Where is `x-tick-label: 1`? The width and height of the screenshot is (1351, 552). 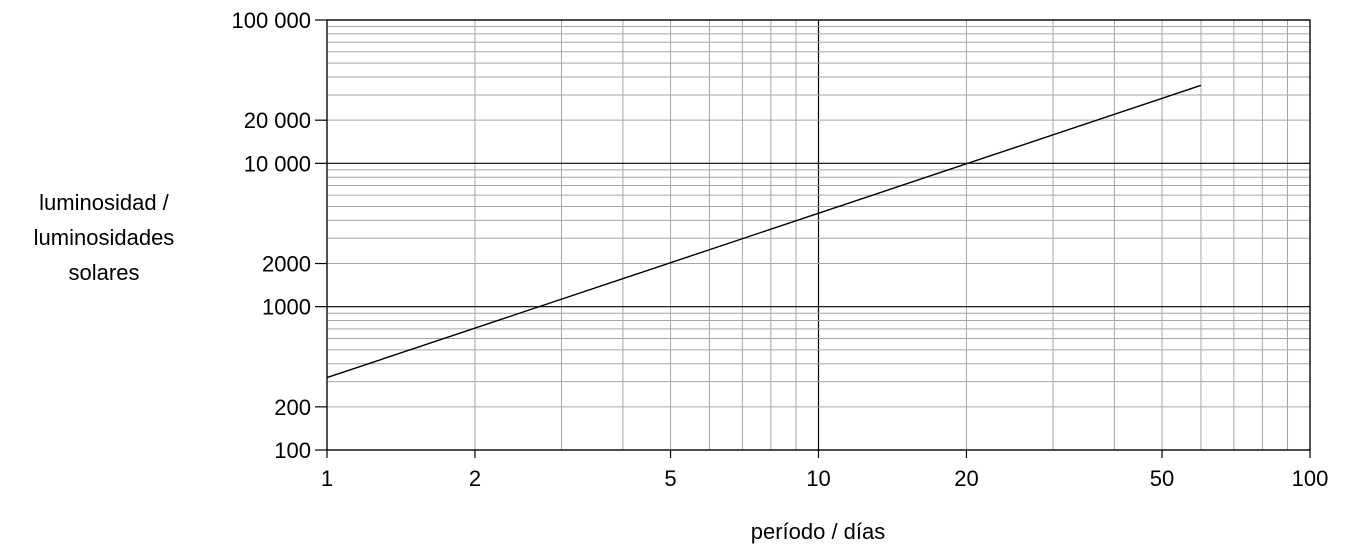
x-tick-label: 1 is located at coordinates (327, 478).